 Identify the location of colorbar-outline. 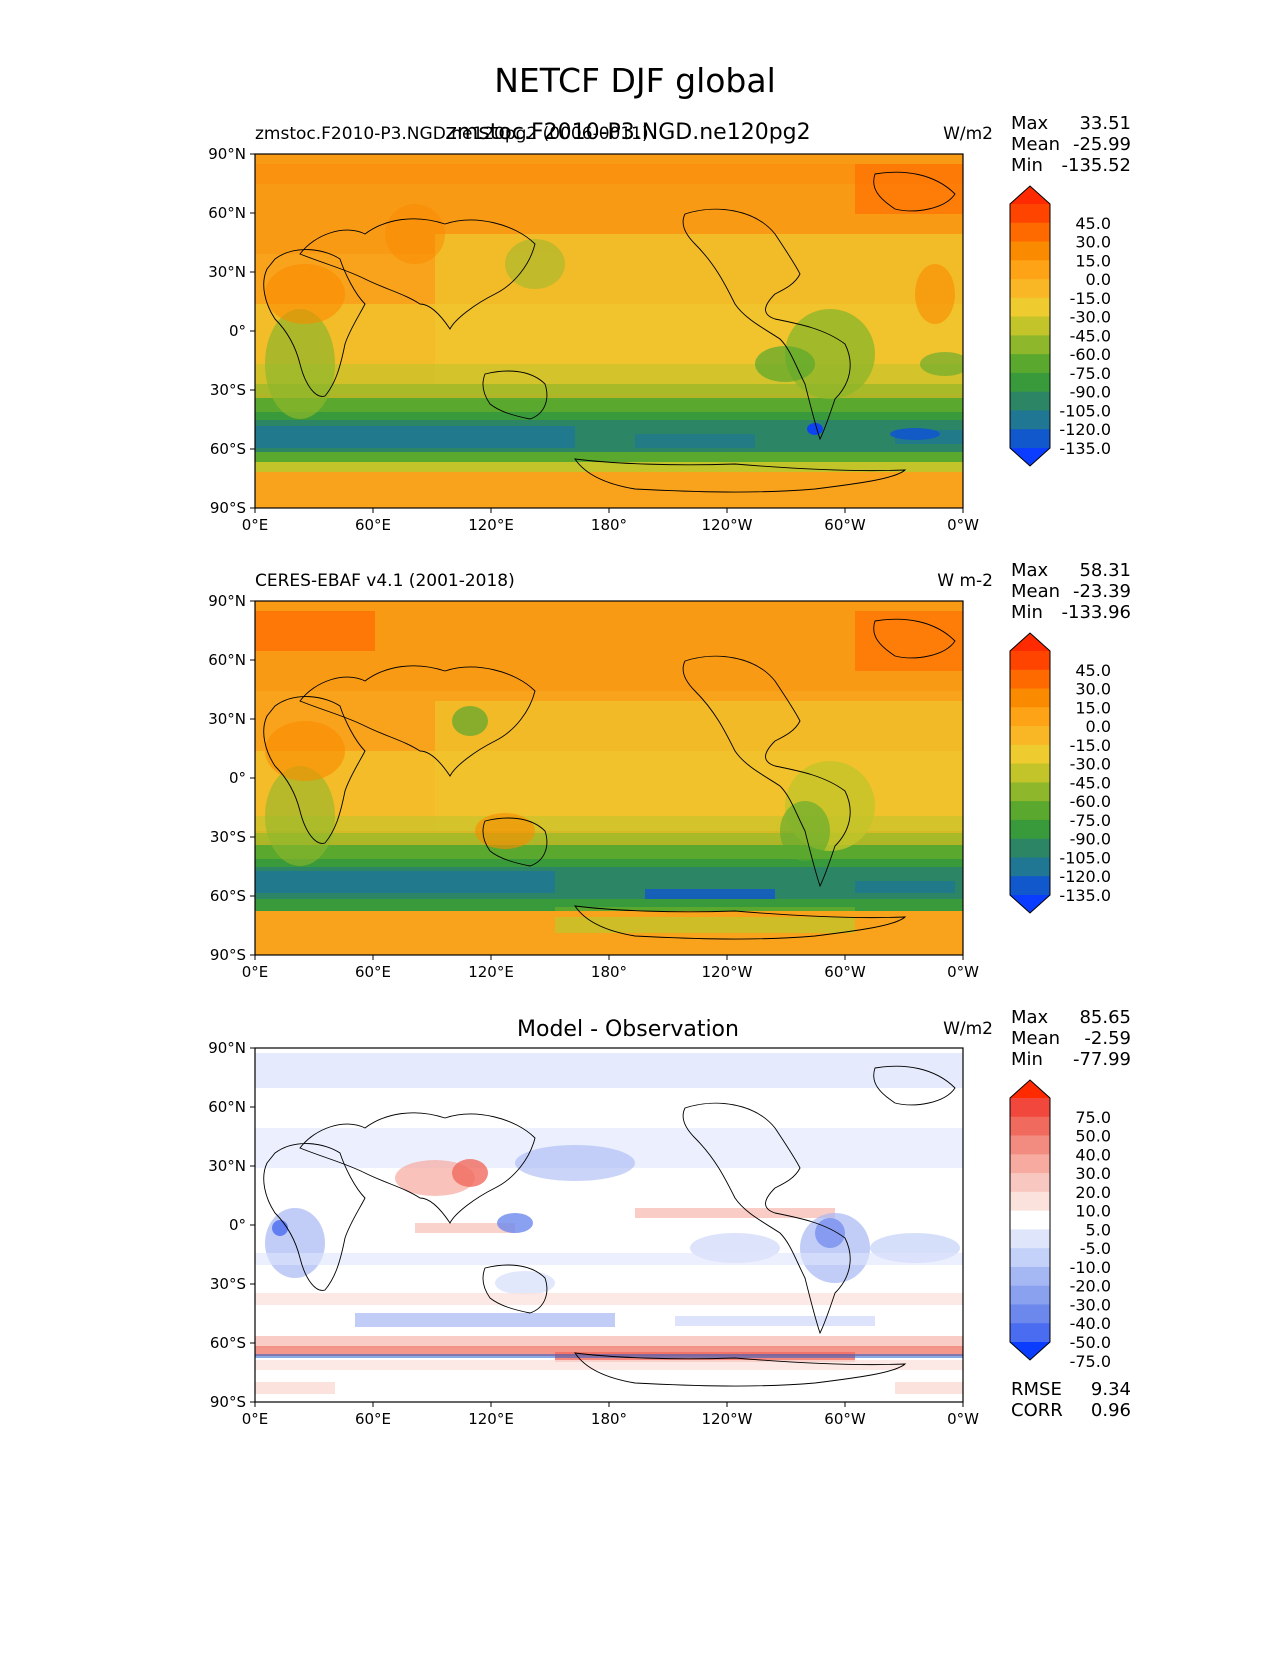
(1030, 773).